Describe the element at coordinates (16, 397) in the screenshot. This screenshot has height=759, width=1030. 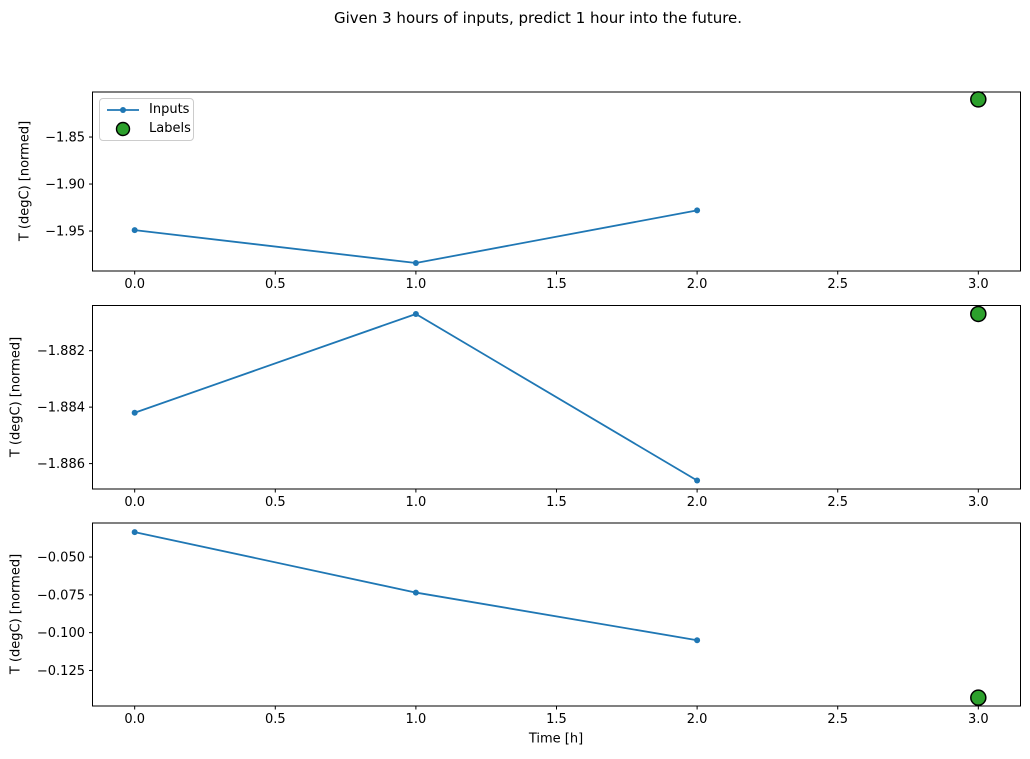
I see `y-axis-label-subplot-2: T (degC) [normed]` at that location.